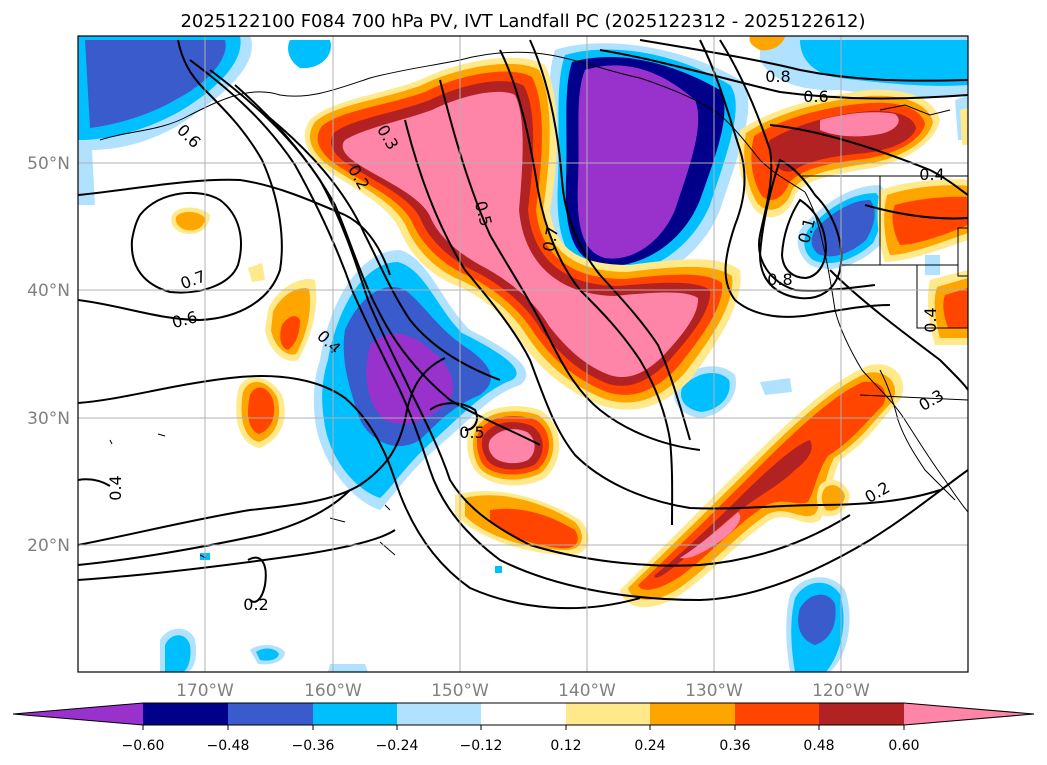 Image resolution: width=1047 pixels, height=765 pixels. I want to click on hawaii-islands, so click(252, 496).